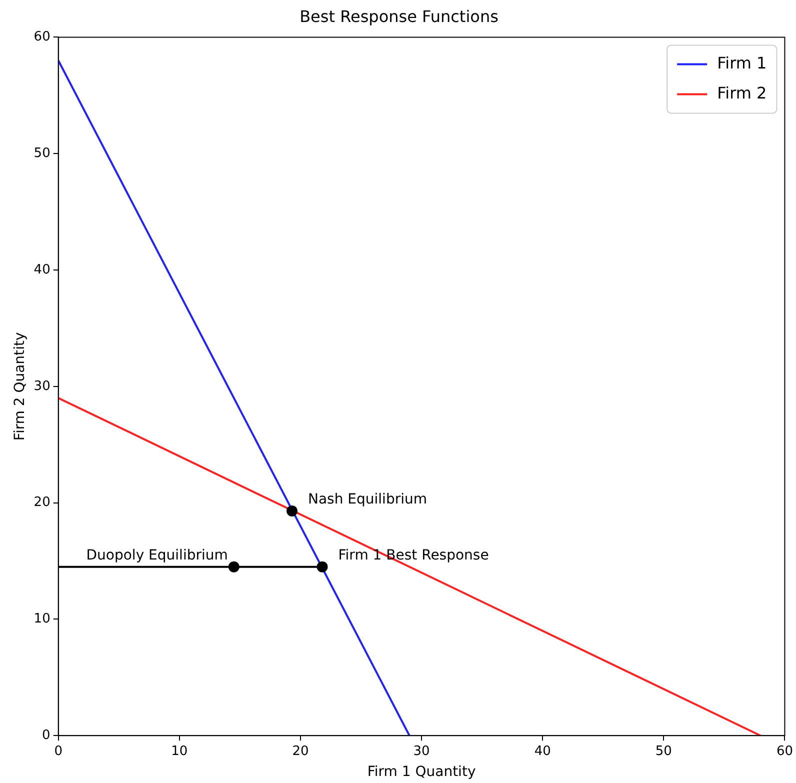  I want to click on annotation: Duopoly Equilibrium, so click(157, 555).